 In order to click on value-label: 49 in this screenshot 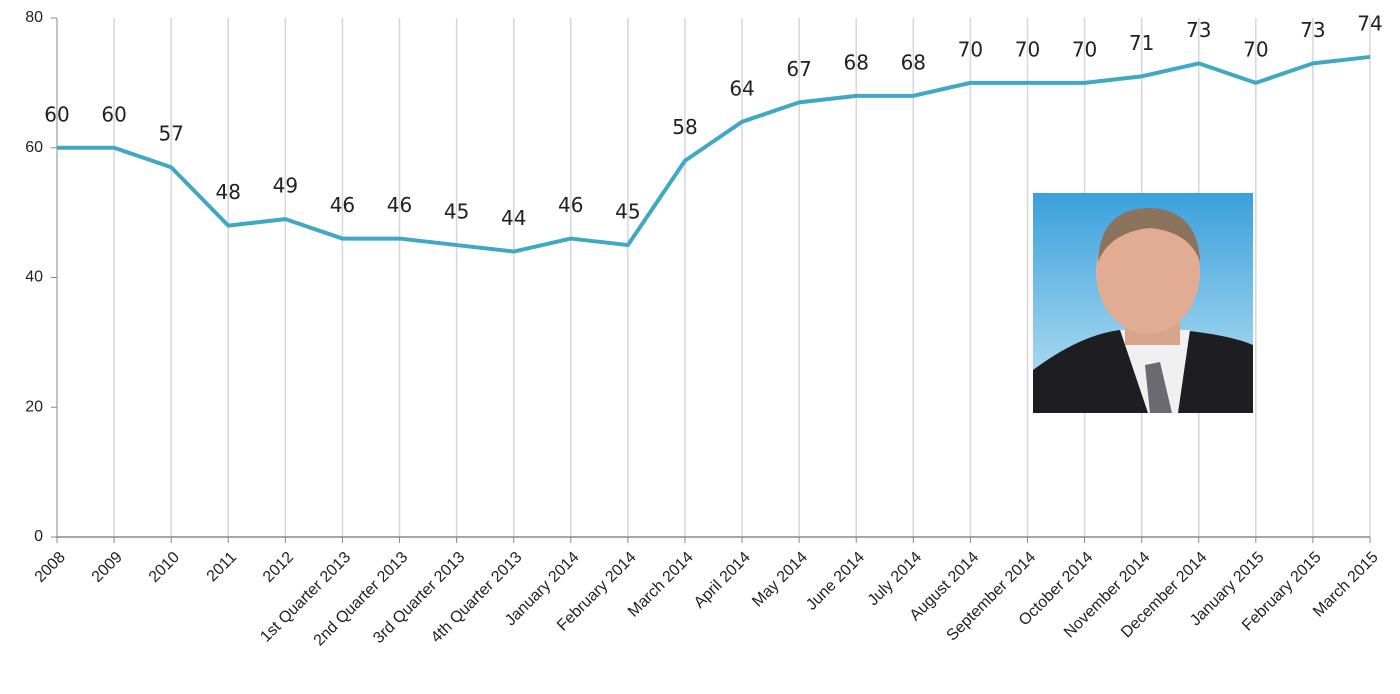, I will do `click(285, 186)`.